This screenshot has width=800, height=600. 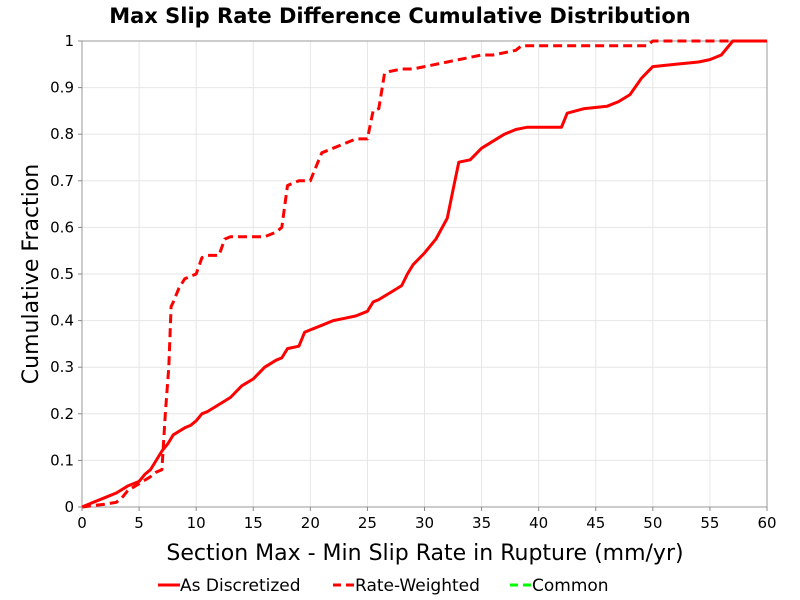 I want to click on x-tick-label: 30, so click(x=424, y=523).